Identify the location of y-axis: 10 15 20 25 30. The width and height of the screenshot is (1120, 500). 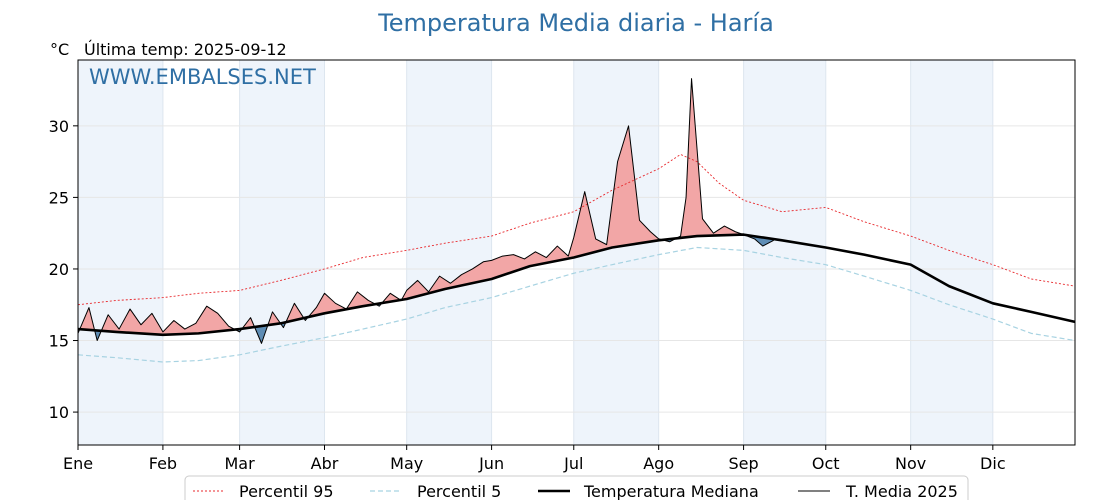
(63, 269).